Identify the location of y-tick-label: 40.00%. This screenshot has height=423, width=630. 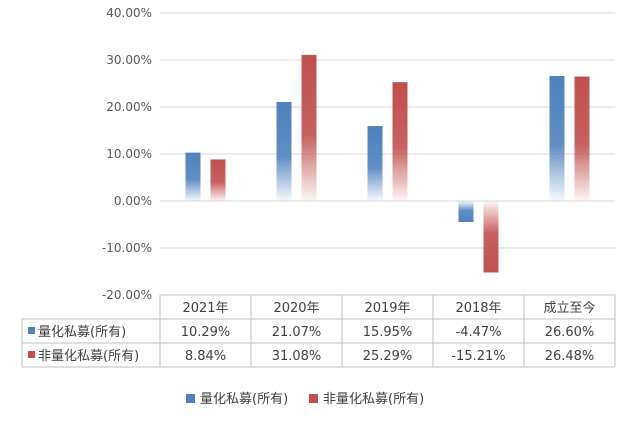
(129, 13).